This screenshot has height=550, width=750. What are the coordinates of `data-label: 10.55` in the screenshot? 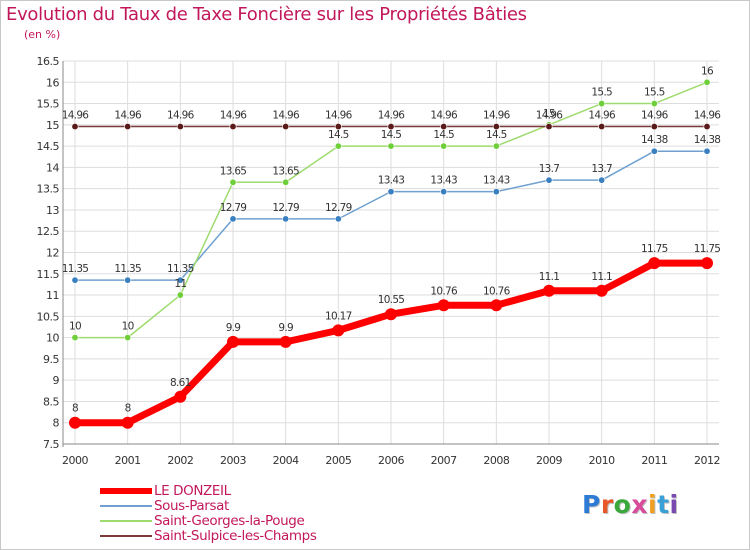 It's located at (391, 300).